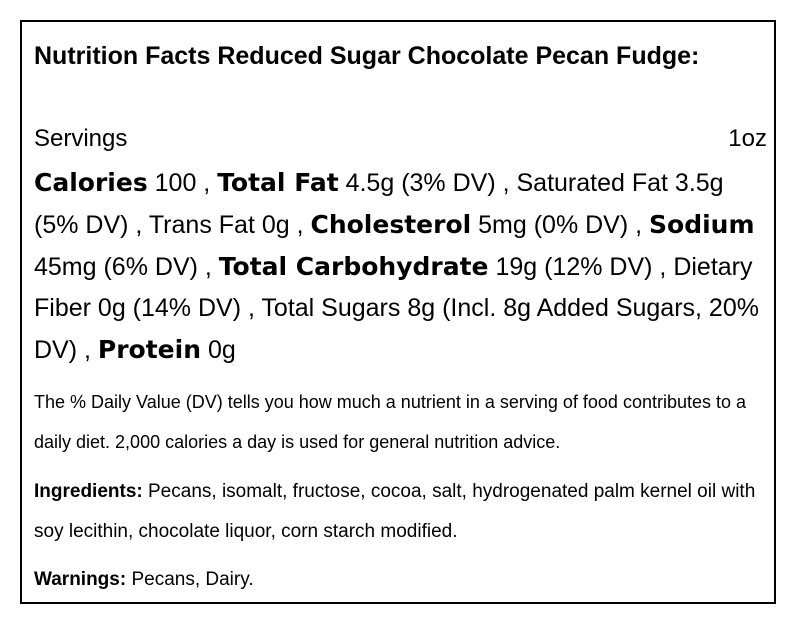 This screenshot has height=628, width=800. What do you see at coordinates (81, 138) in the screenshot?
I see `servings-label: Servings` at bounding box center [81, 138].